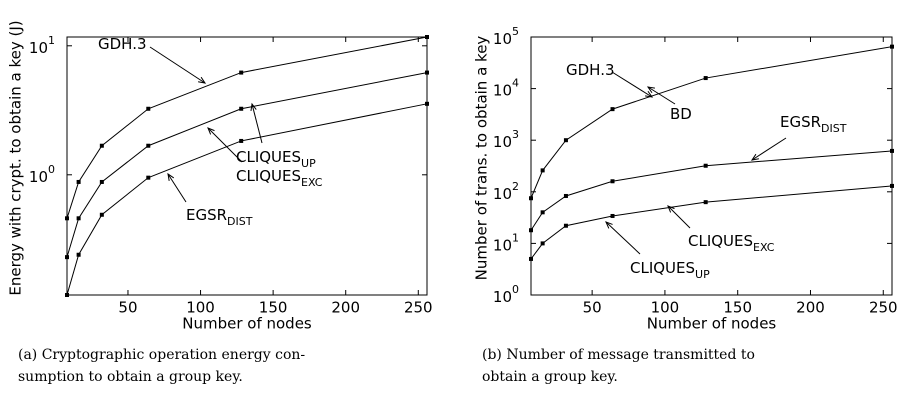 Image resolution: width=903 pixels, height=401 pixels. I want to click on annotation: BD, so click(681, 114).